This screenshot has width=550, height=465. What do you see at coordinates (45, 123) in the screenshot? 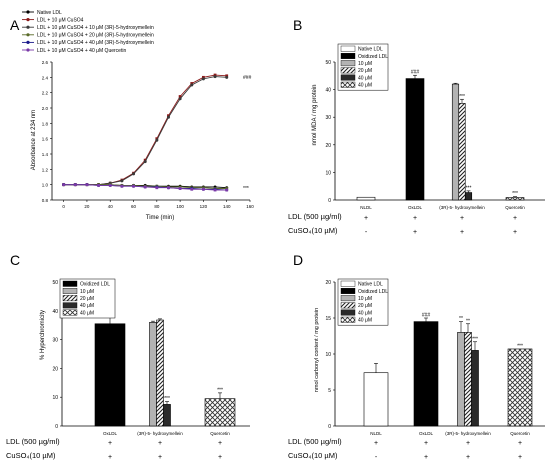
I see `panel-a-y-tick-label: 1.8` at bounding box center [45, 123].